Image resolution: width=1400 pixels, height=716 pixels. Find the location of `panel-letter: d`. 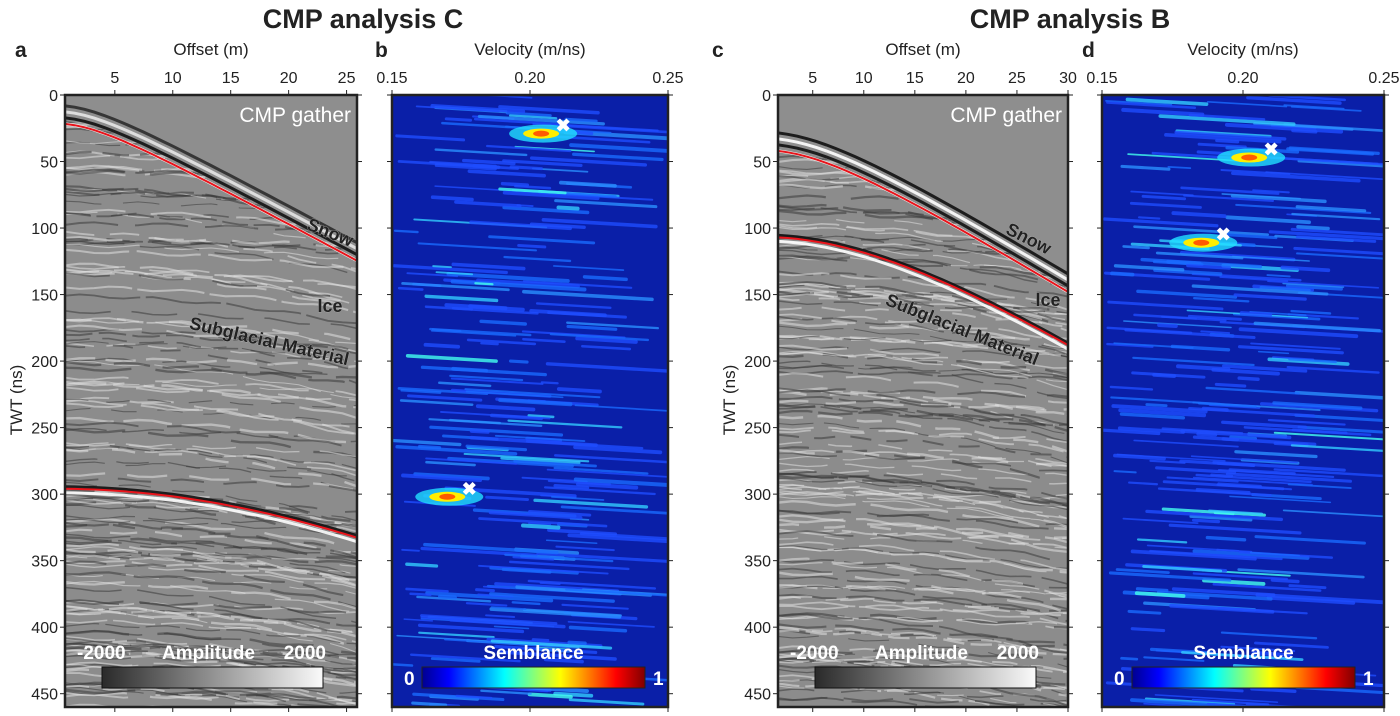

panel-letter: d is located at coordinates (1088, 50).